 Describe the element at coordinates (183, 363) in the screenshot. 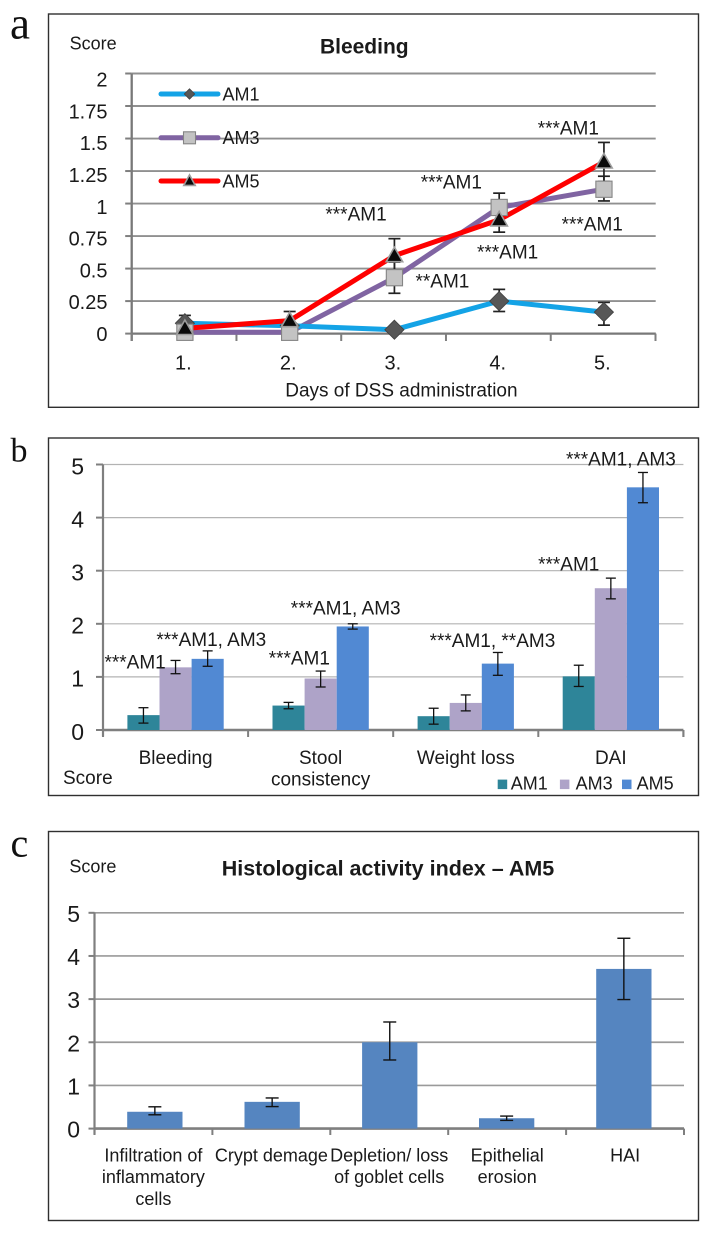

I see `svg-text: 1.` at that location.